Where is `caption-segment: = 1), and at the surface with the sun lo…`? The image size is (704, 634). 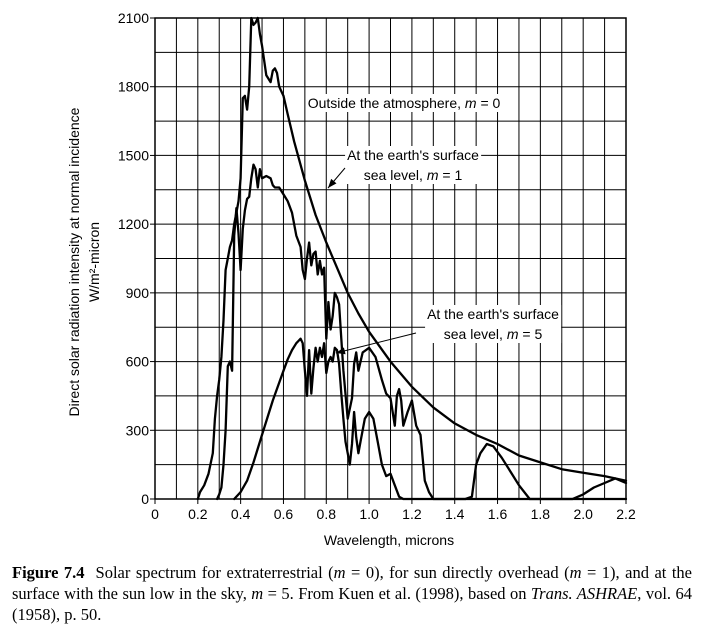
caption-segment: = 1), and at the surface with the sun lo… is located at coordinates (352, 583).